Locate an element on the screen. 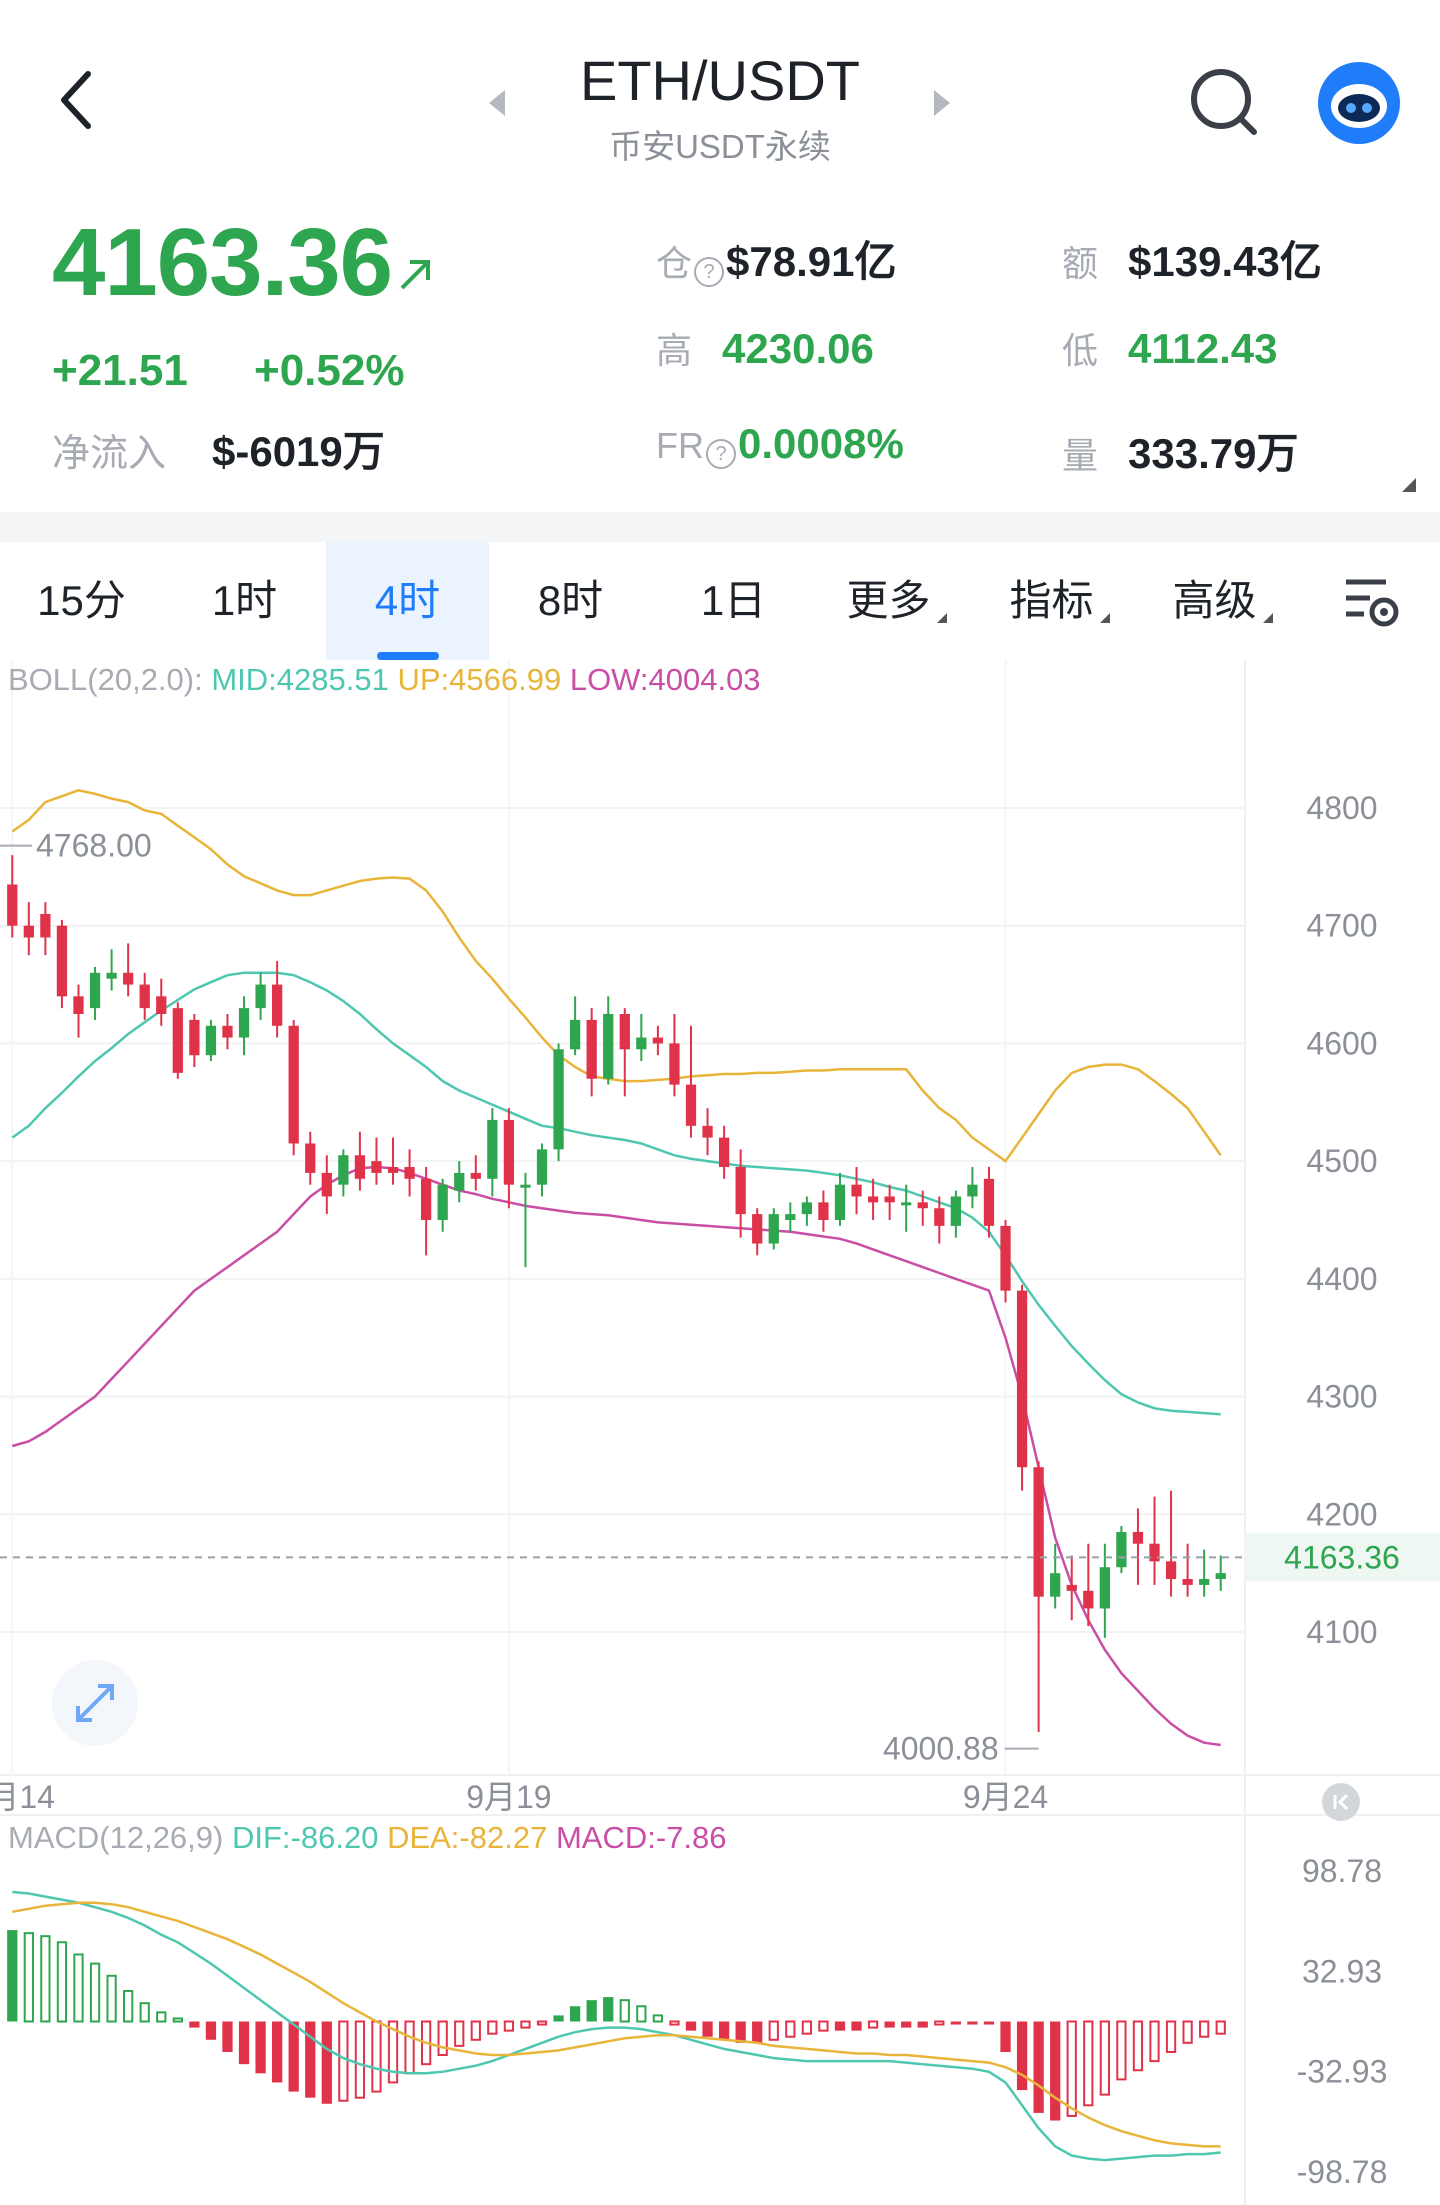  tab-label: 1日 is located at coordinates (733, 600).